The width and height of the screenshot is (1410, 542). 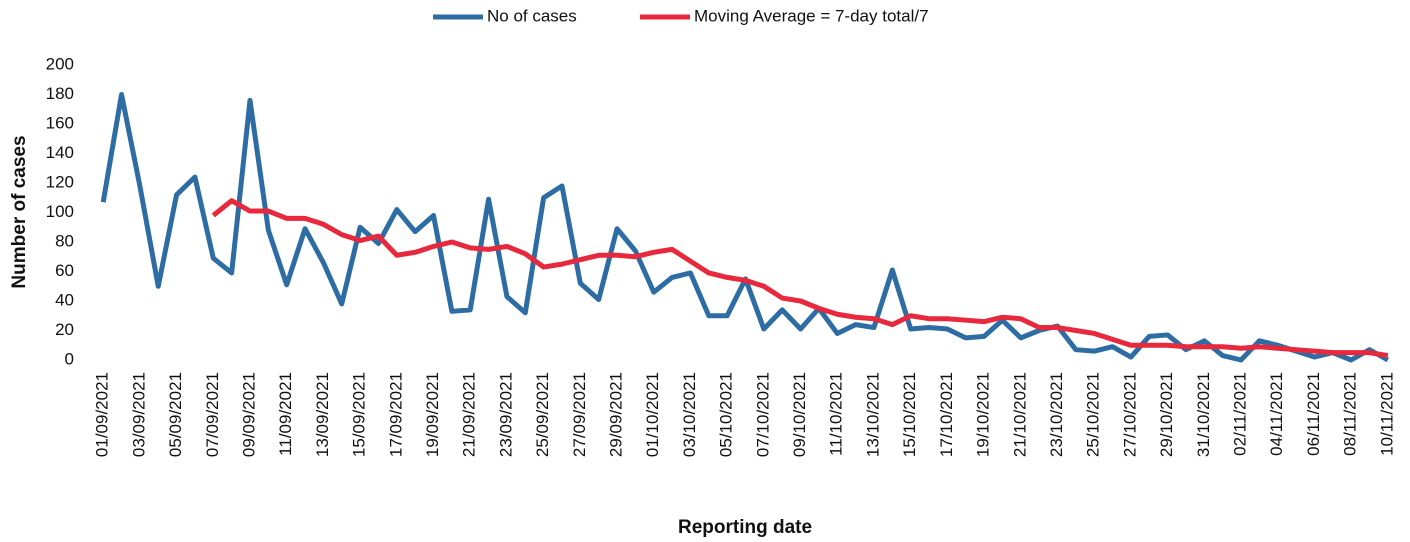 I want to click on y-tick-label: 40, so click(x=64, y=299).